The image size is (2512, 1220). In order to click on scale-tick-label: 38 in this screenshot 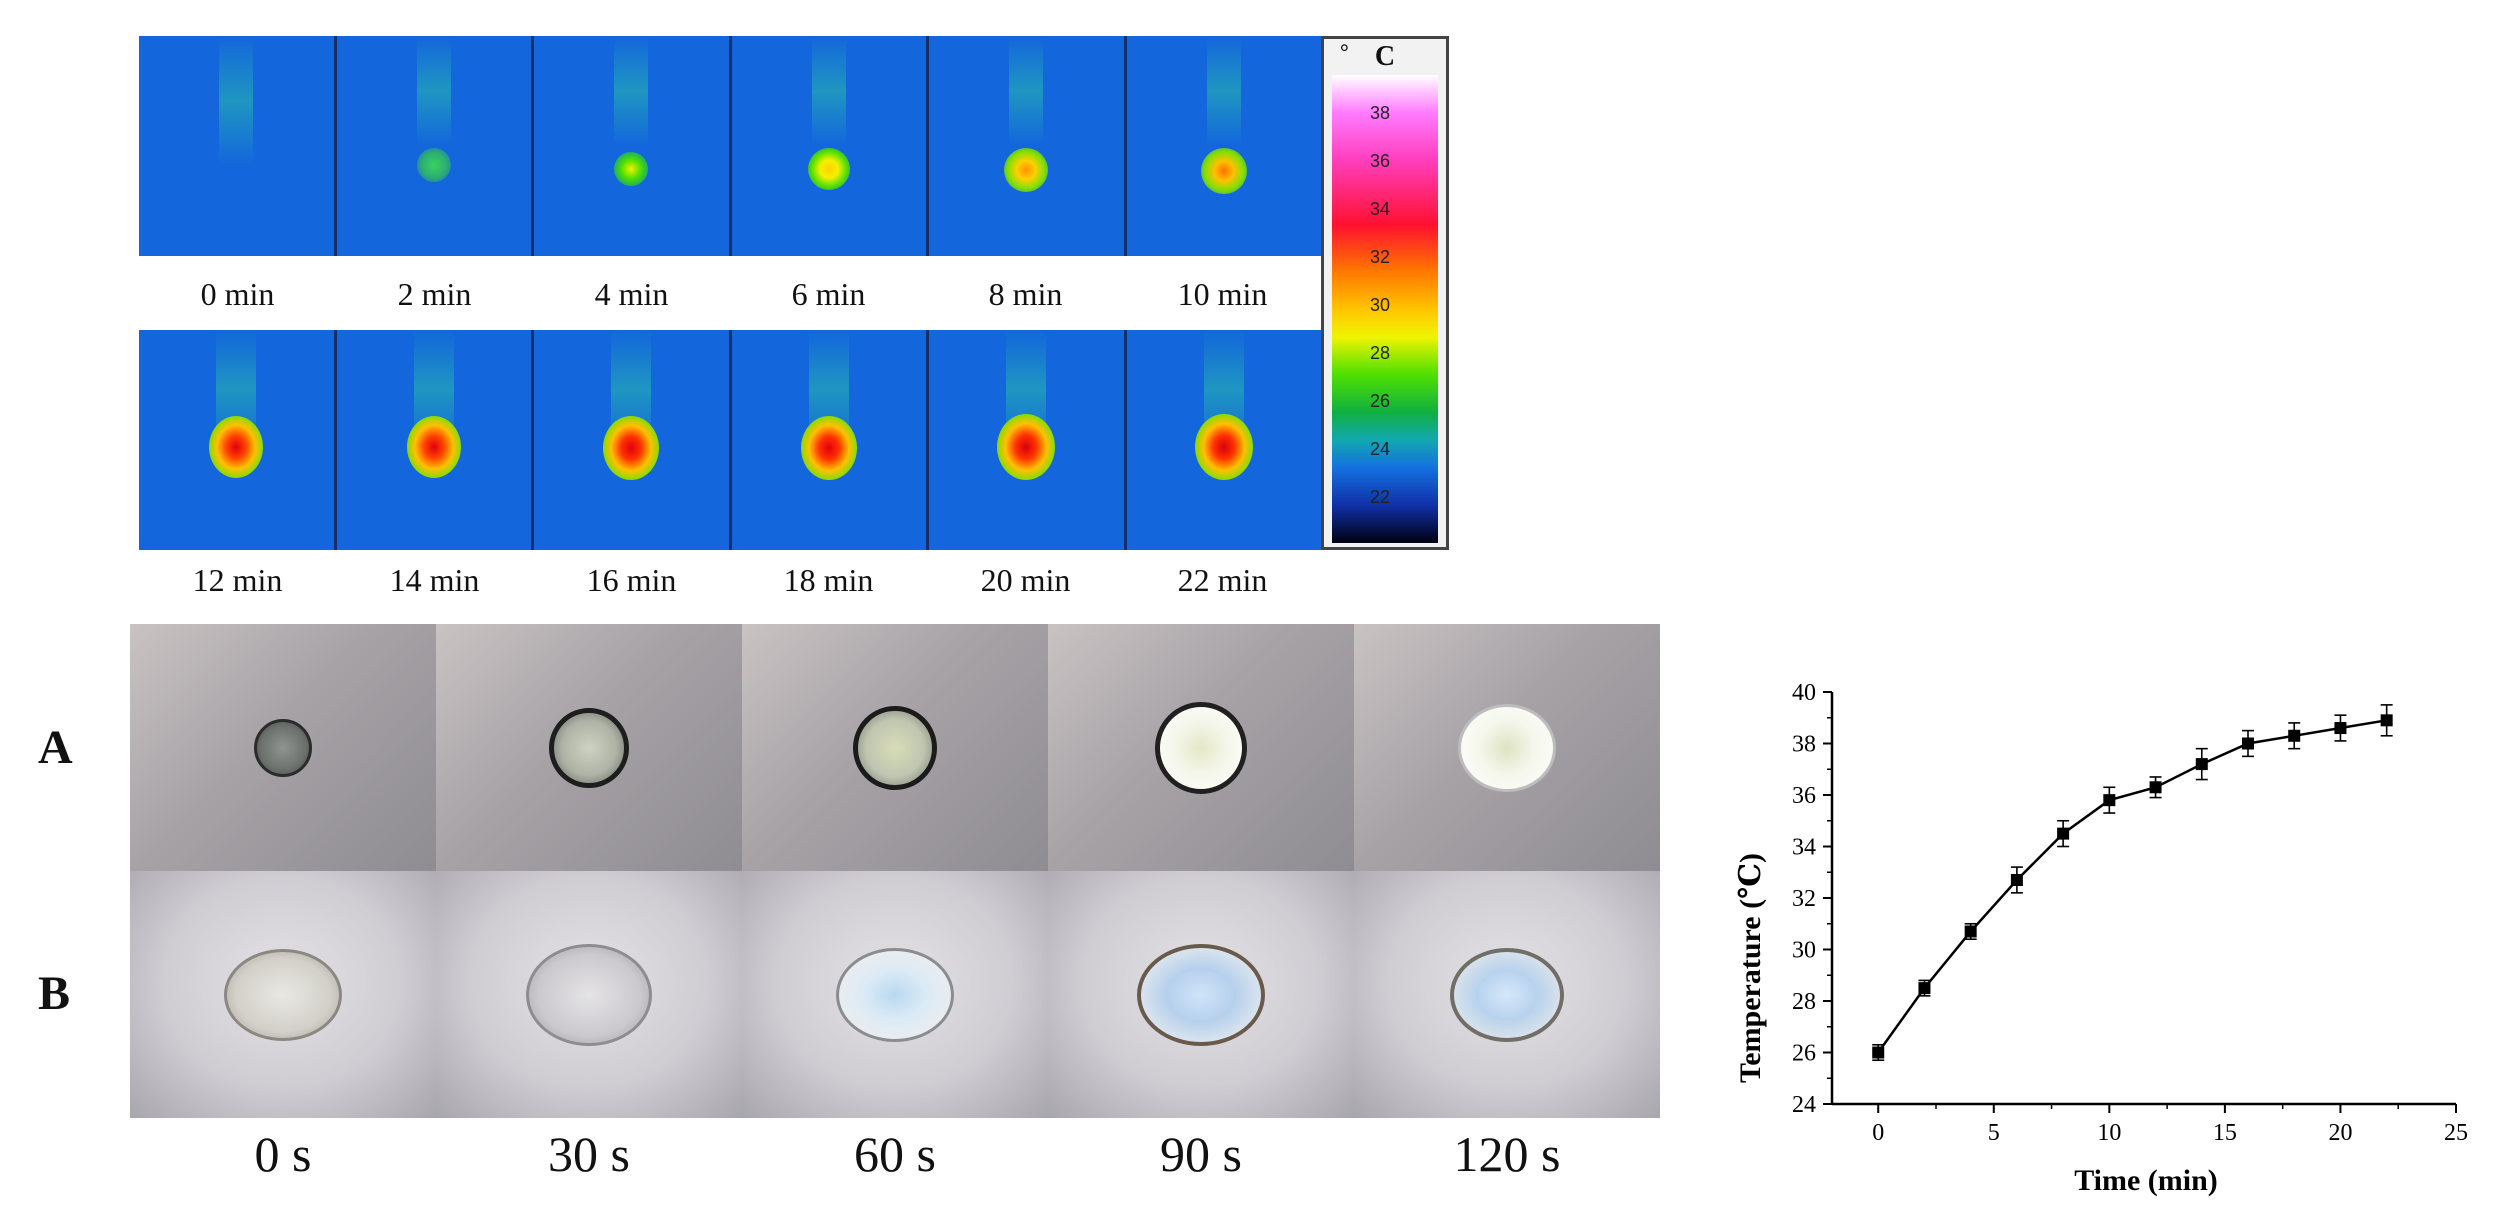, I will do `click(1380, 113)`.